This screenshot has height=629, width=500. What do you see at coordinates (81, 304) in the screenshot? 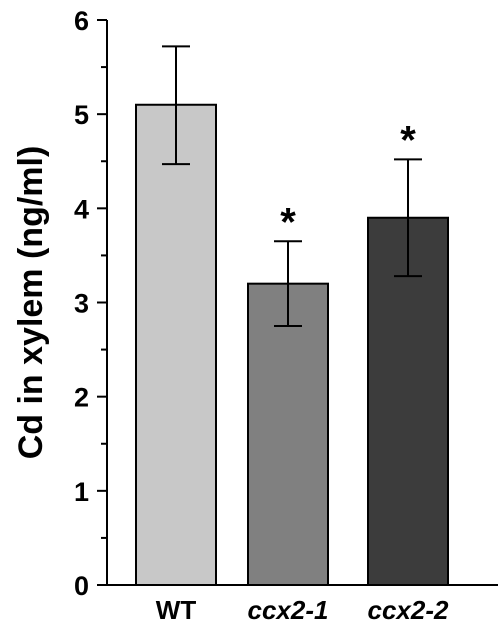
I see `y-tick-label: 3` at bounding box center [81, 304].